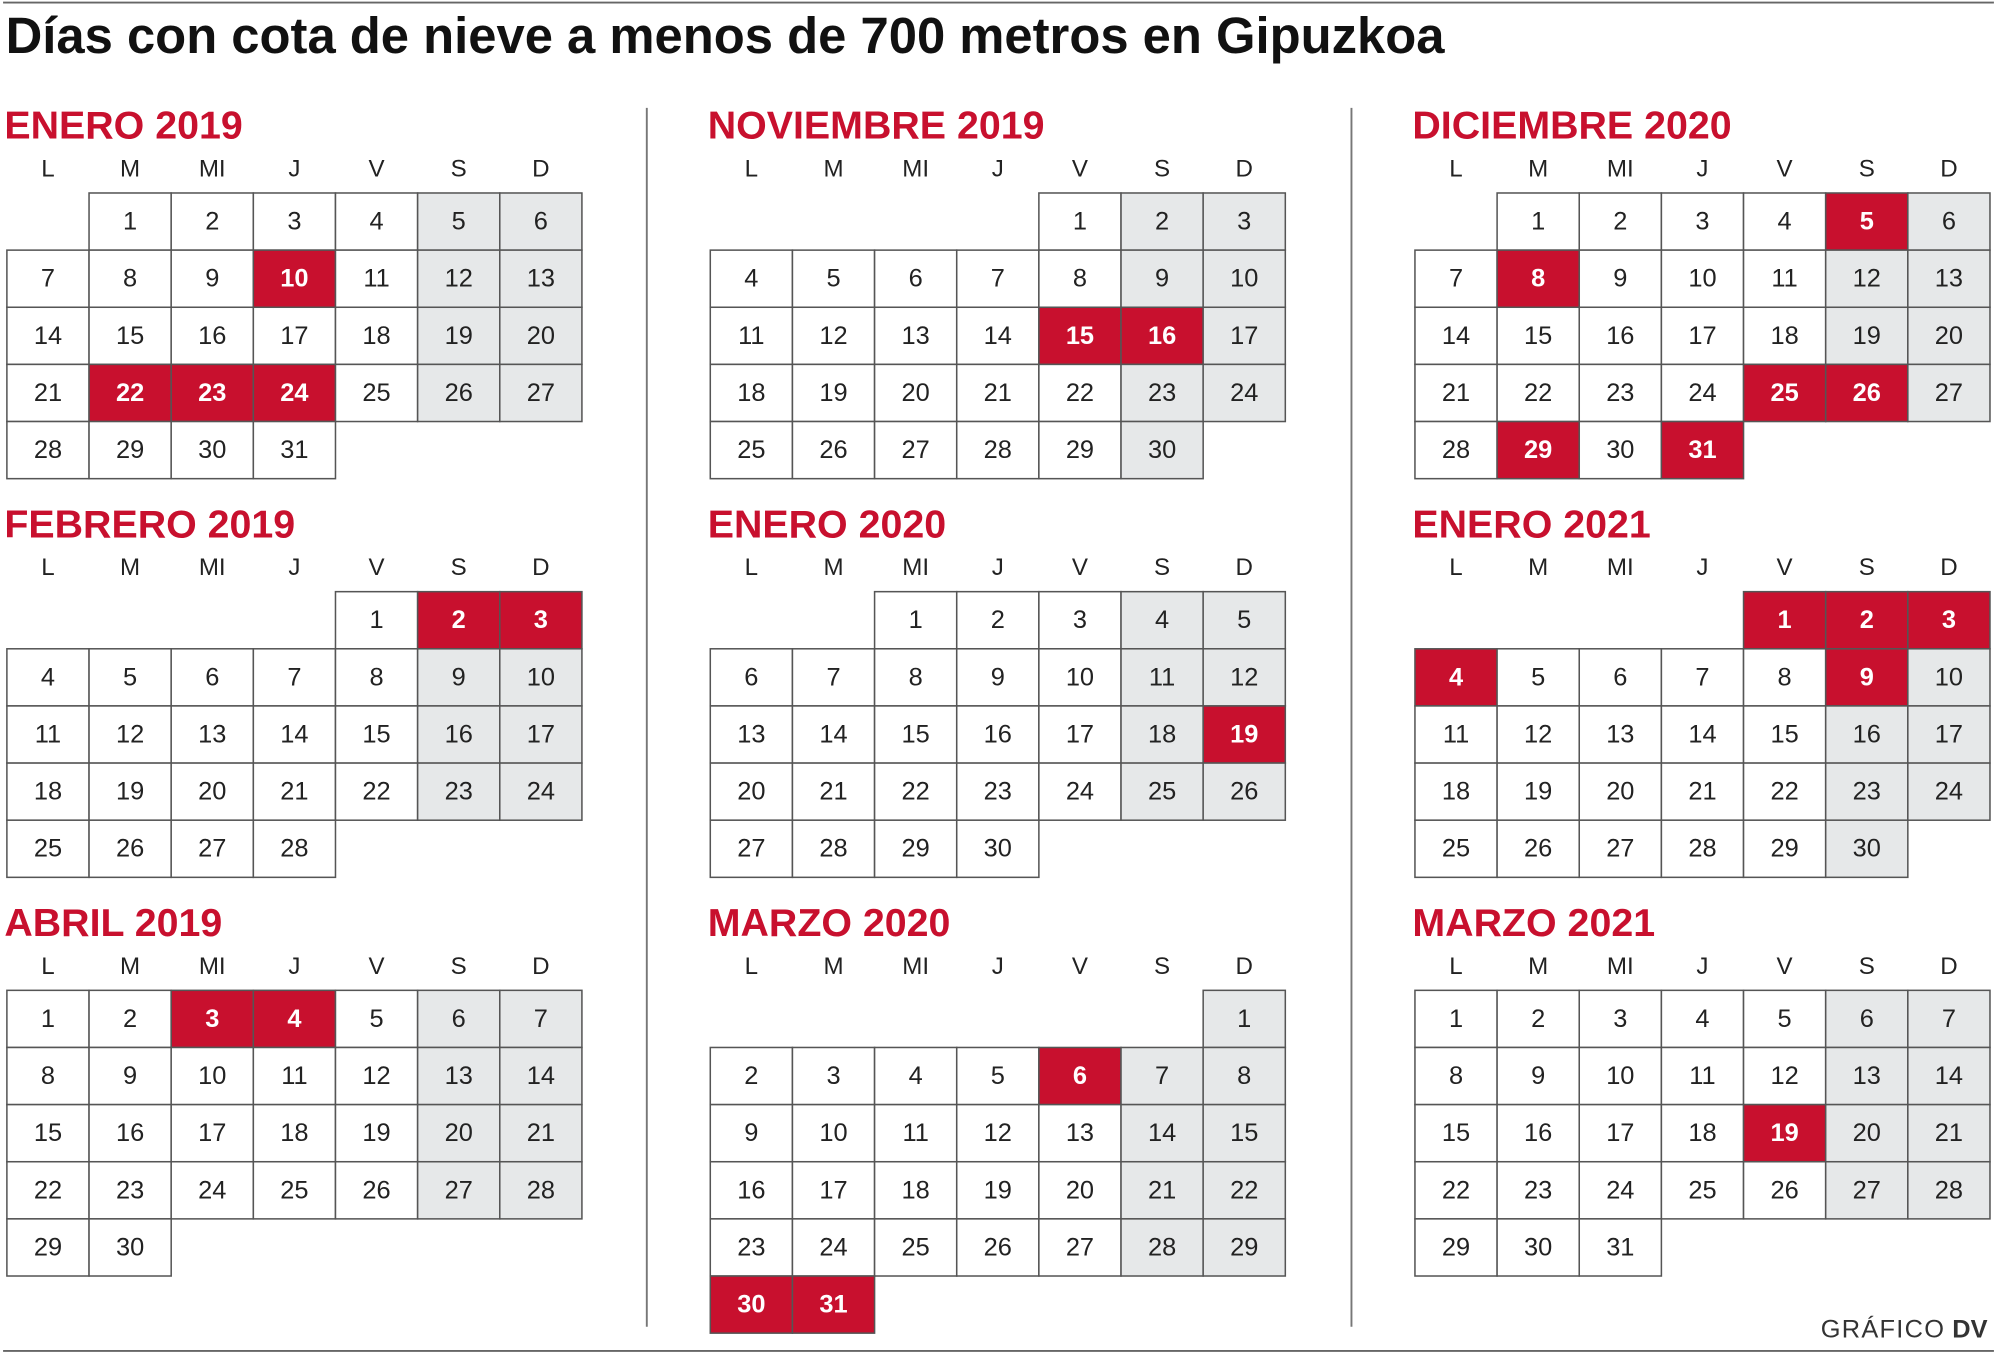 The height and width of the screenshot is (1356, 1997). Describe the element at coordinates (751, 169) in the screenshot. I see `weekday-label: L` at that location.